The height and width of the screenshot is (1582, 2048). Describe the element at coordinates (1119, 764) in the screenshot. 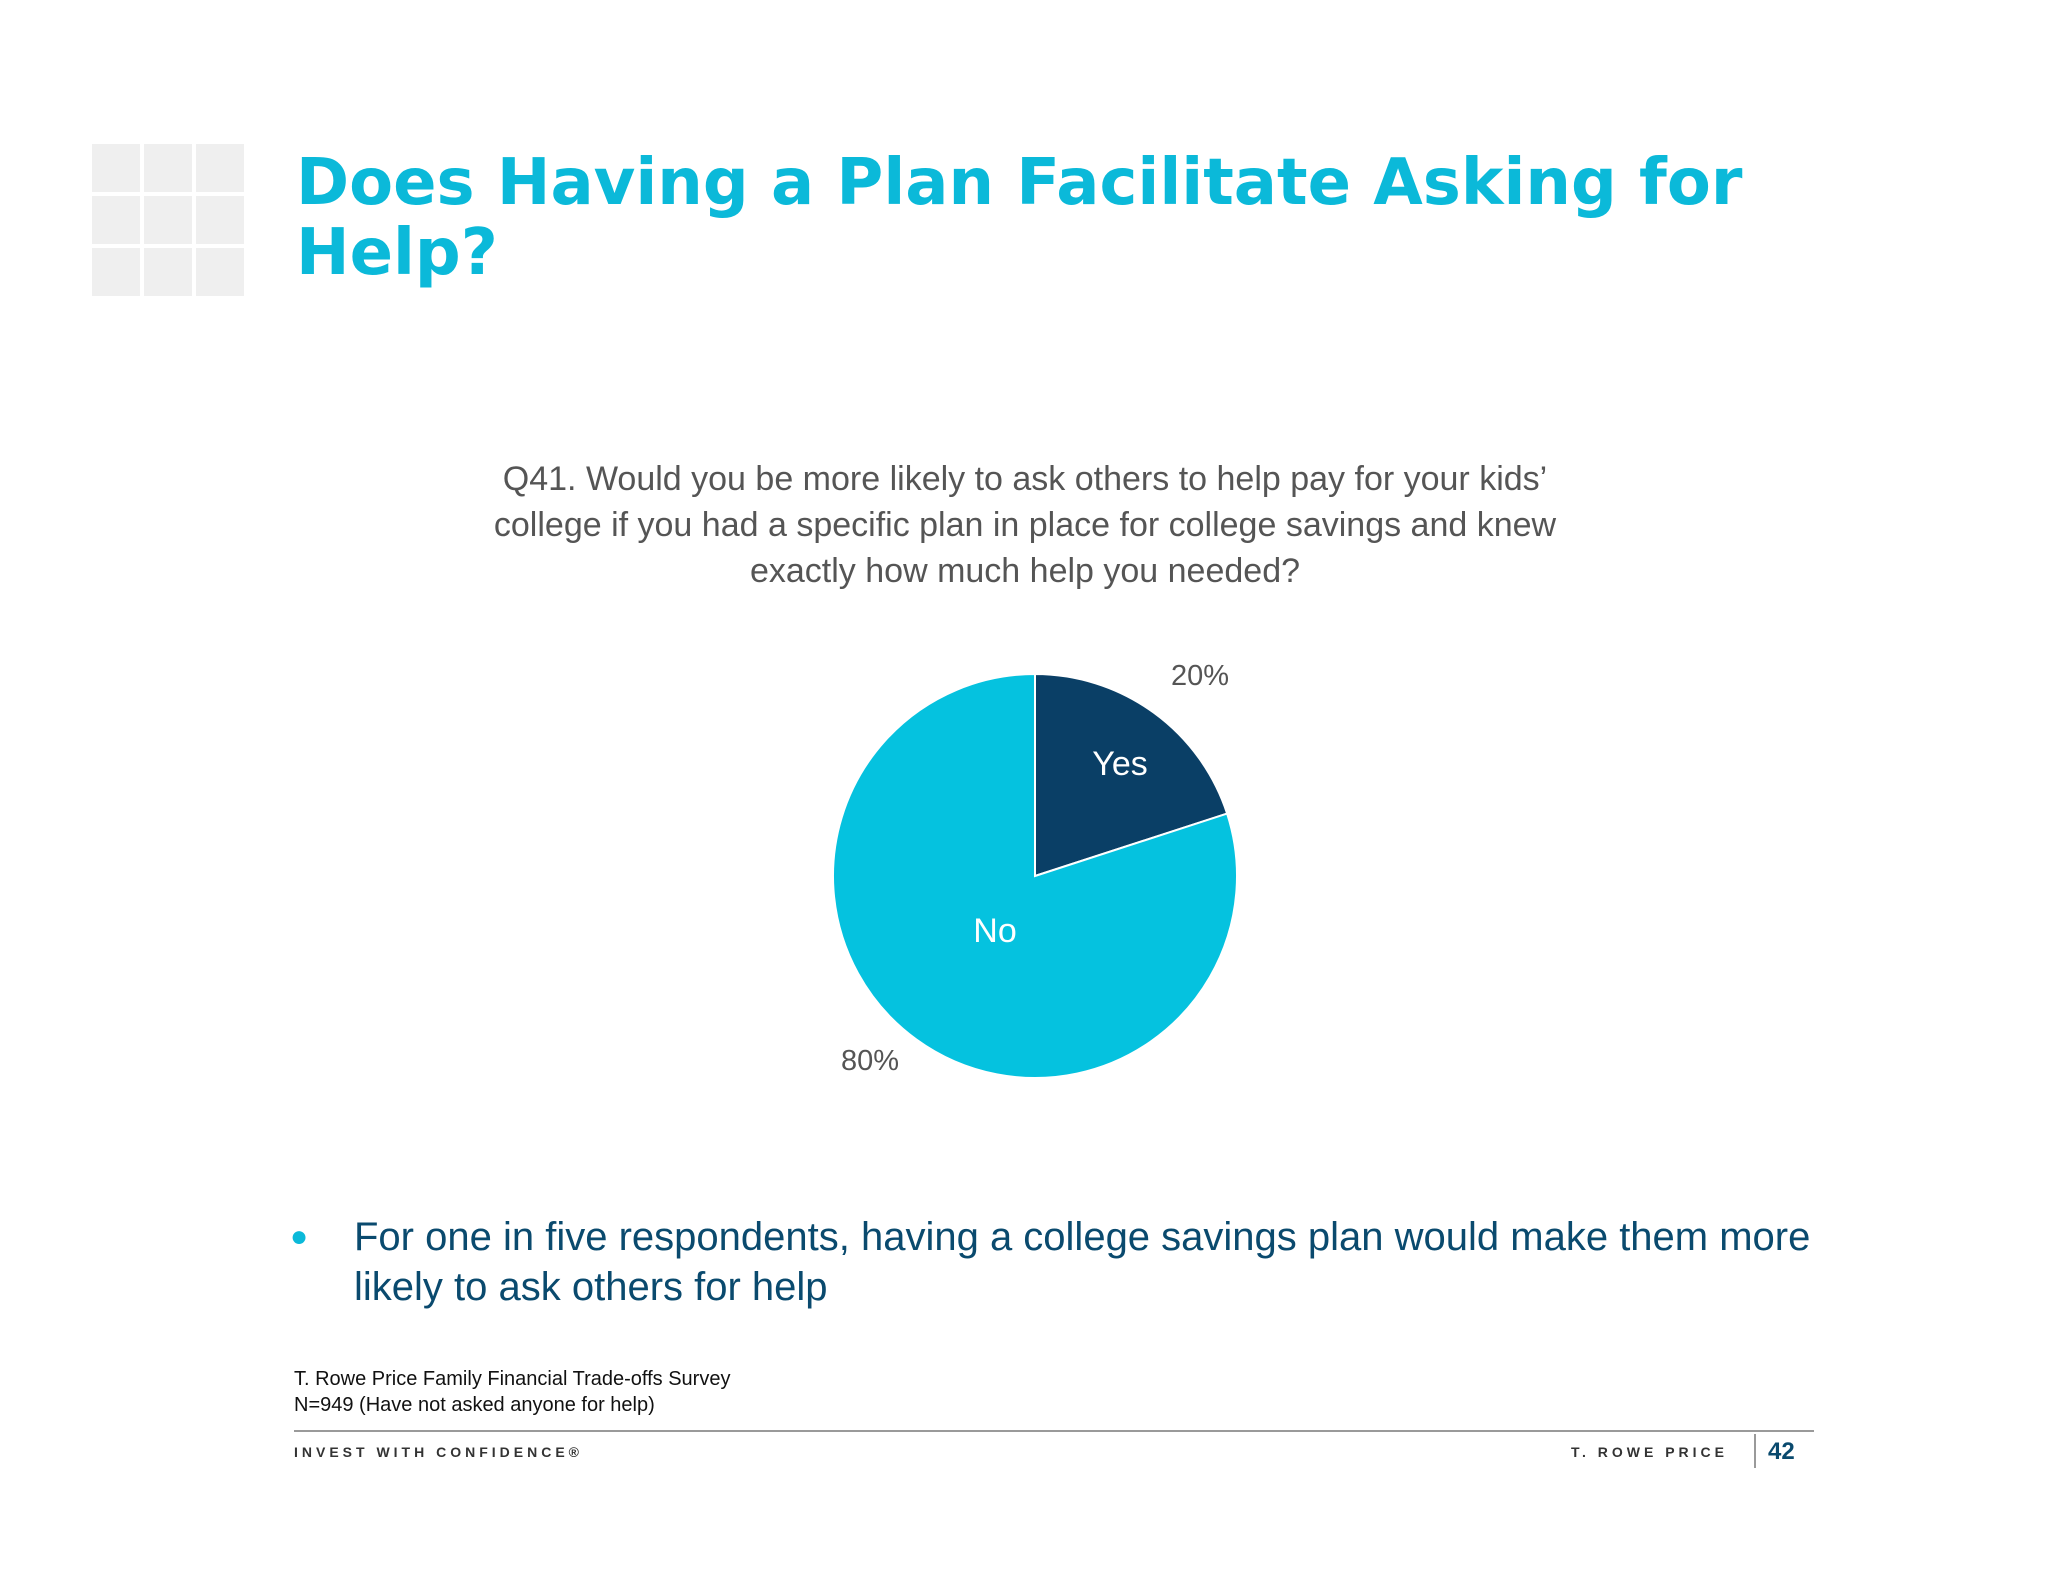

I see `slice-label-yes: Yes` at that location.